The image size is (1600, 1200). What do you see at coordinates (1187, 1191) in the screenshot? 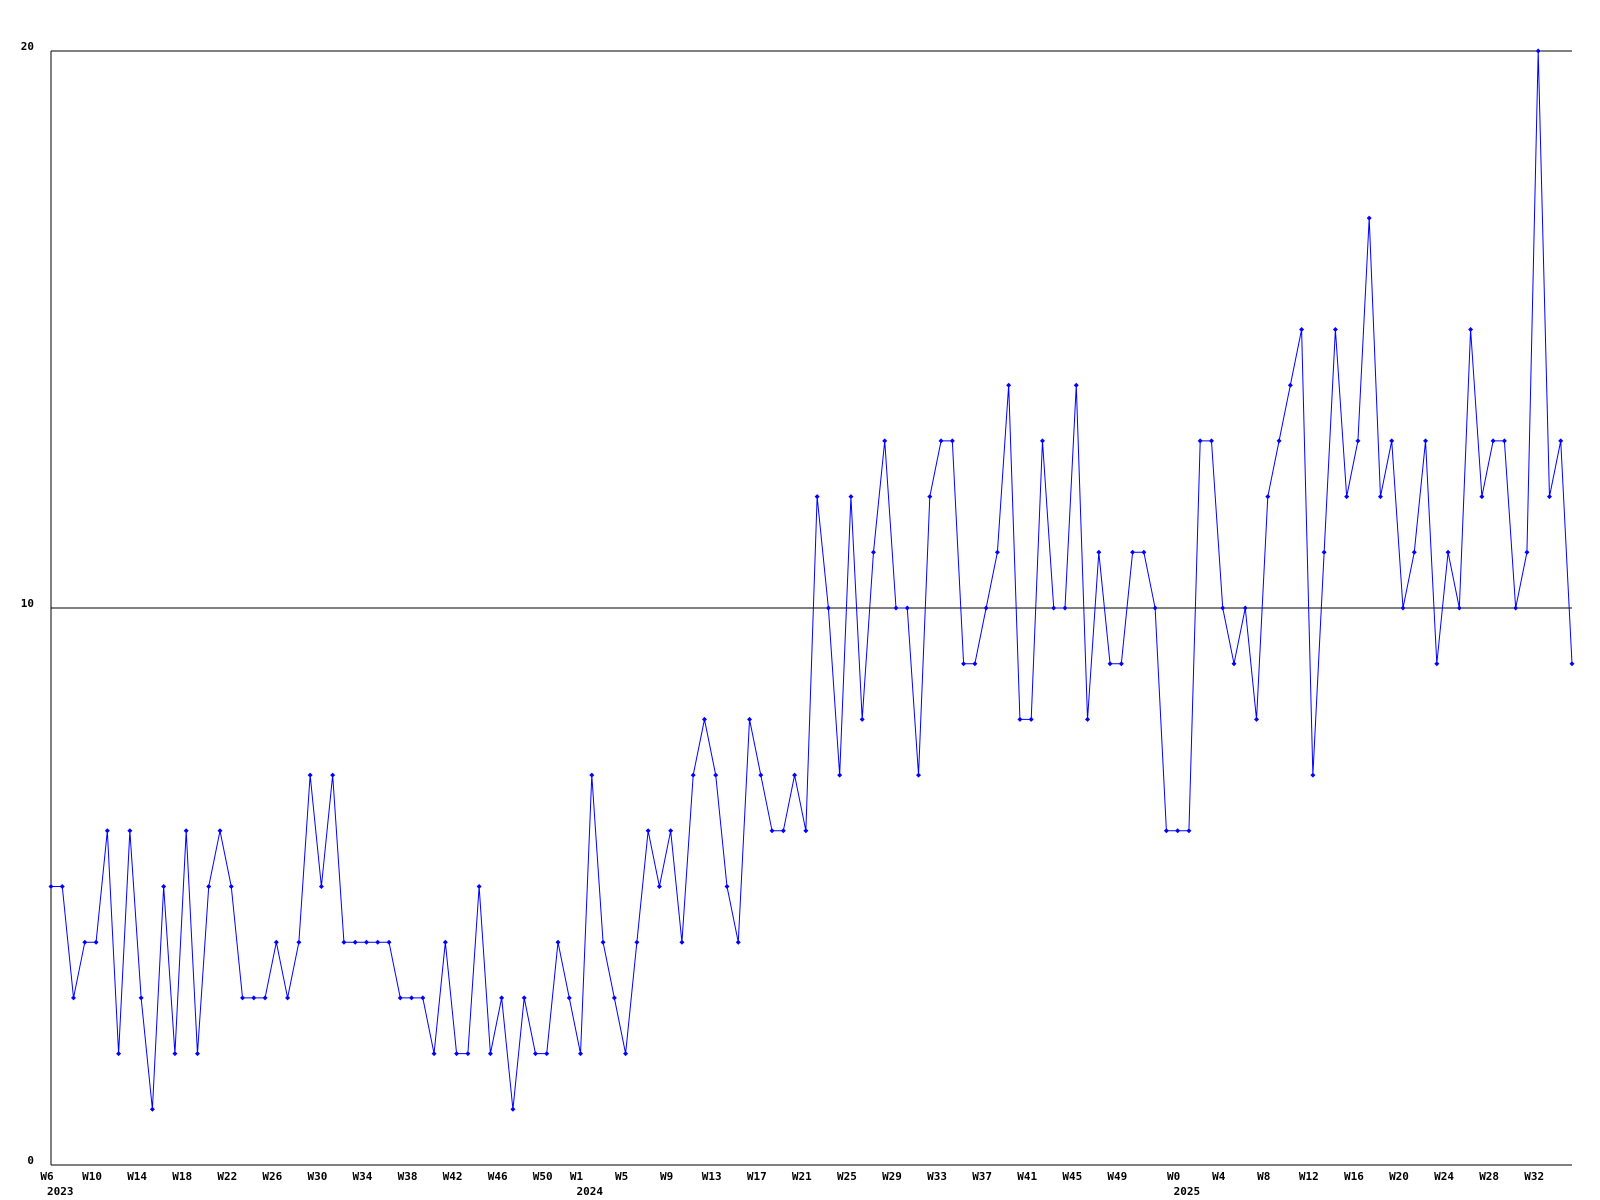
I see `x-group-label: 2025` at bounding box center [1187, 1191].